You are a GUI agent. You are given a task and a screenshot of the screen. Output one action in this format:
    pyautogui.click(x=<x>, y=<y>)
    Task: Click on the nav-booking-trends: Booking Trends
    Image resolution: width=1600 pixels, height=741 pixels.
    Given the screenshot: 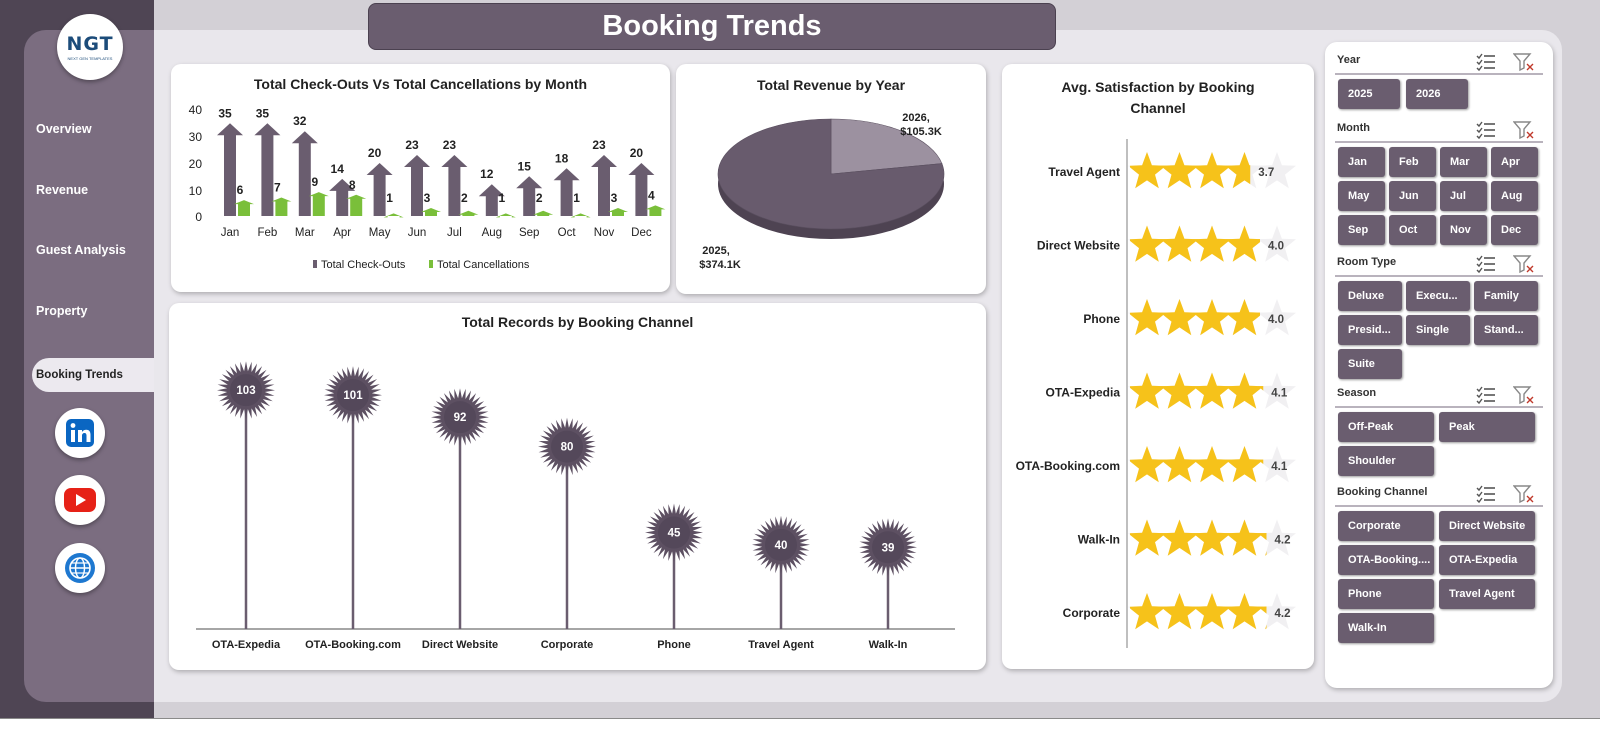 What is the action you would take?
    pyautogui.click(x=93, y=375)
    